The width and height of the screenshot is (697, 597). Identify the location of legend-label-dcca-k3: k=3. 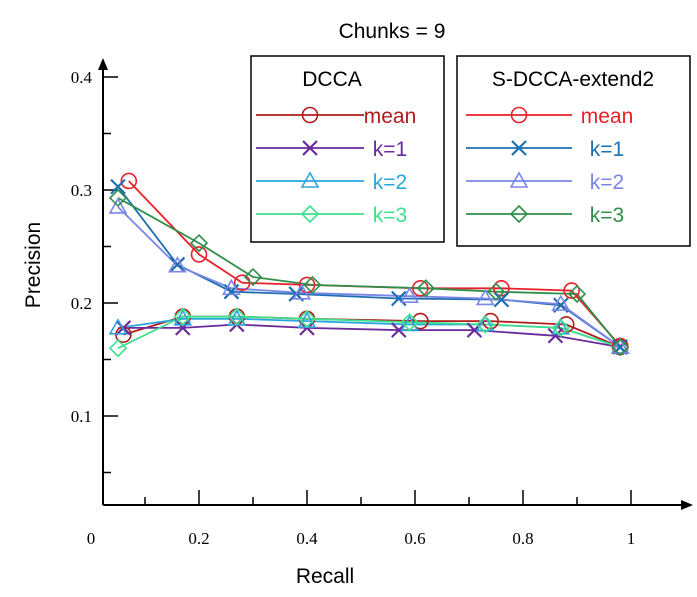
(390, 215).